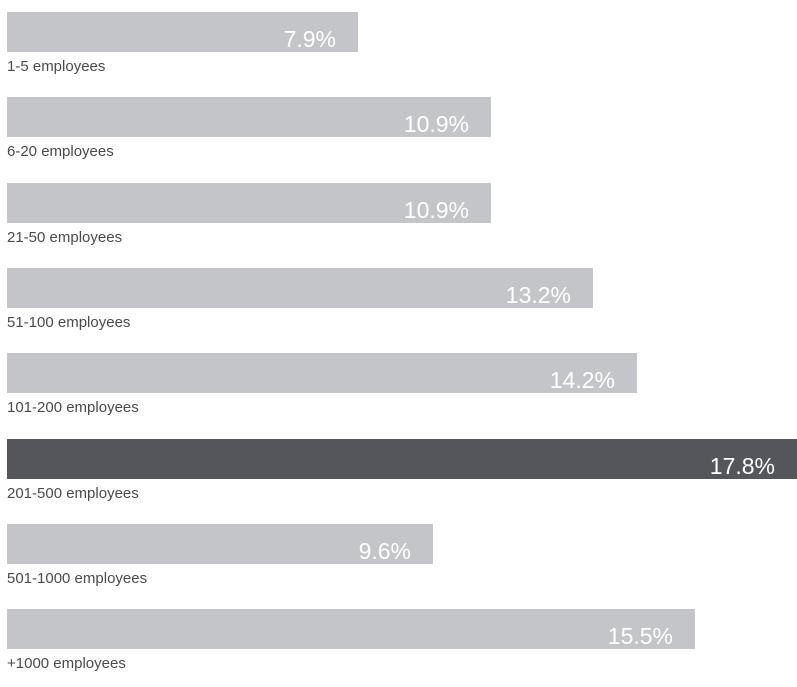  I want to click on bar: 17.8%, so click(402, 459).